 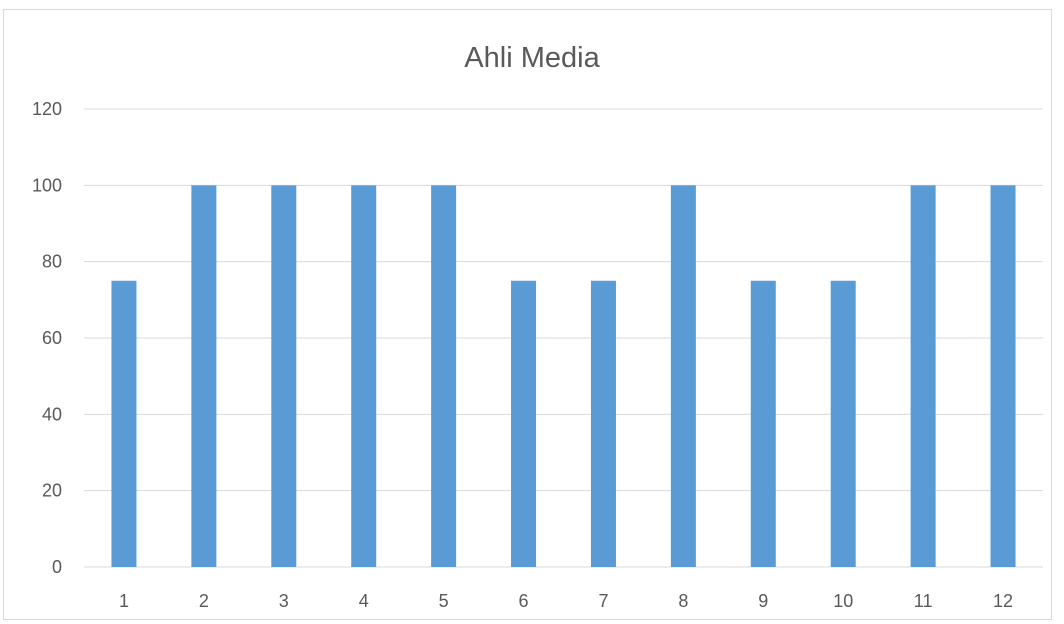 What do you see at coordinates (683, 601) in the screenshot?
I see `x-tick-label: 8` at bounding box center [683, 601].